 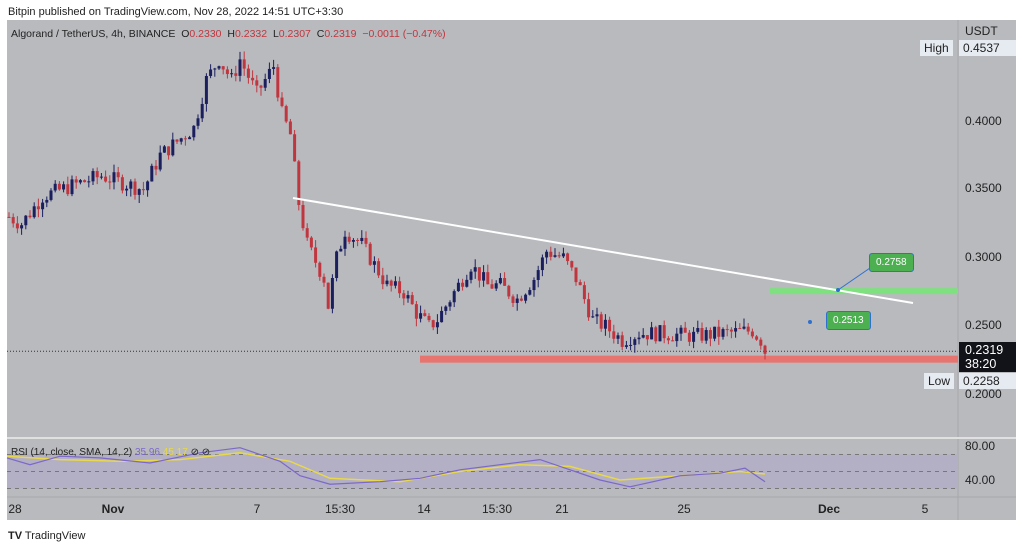 What do you see at coordinates (340, 34) in the screenshot?
I see `close-value: 0.2319` at bounding box center [340, 34].